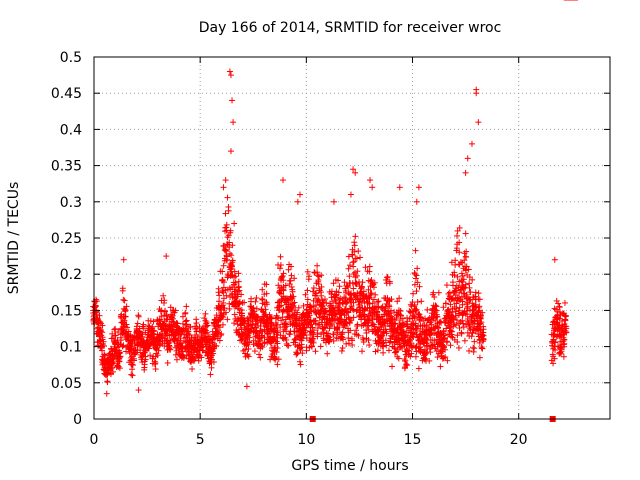 Image resolution: width=640 pixels, height=480 pixels. Describe the element at coordinates (200, 440) in the screenshot. I see `x-tick-label: 5` at that location.